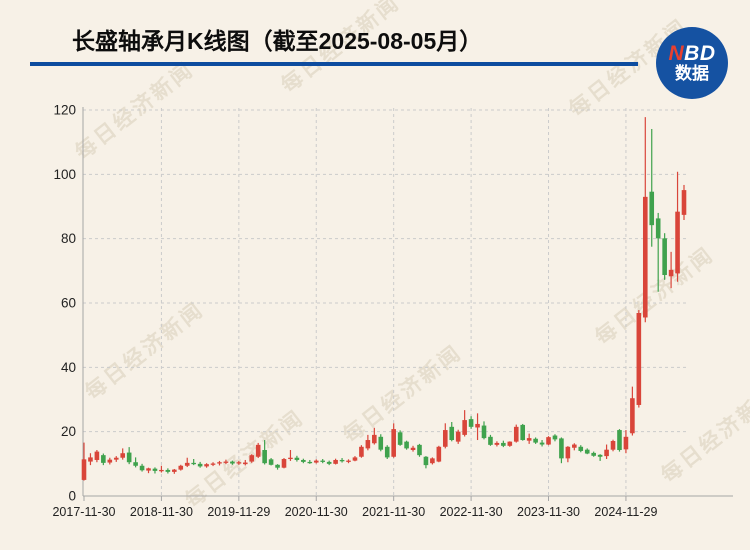 The height and width of the screenshot is (550, 750). I want to click on y-axis-label: 20, so click(68, 431).